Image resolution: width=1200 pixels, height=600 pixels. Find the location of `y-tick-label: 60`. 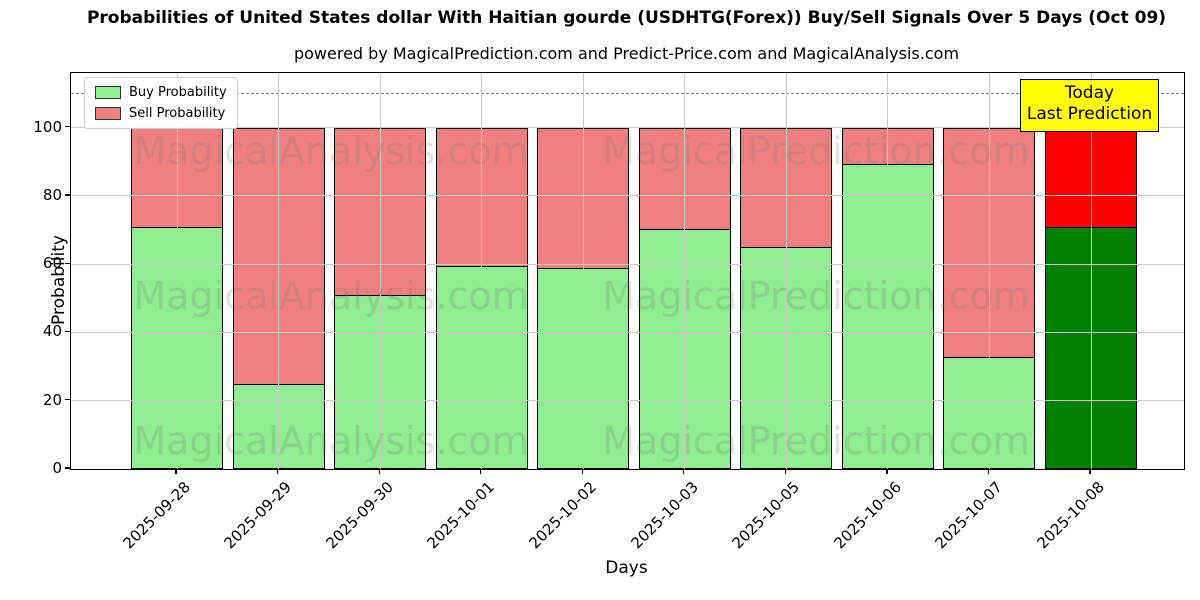

y-tick-label: 60 is located at coordinates (52, 263).